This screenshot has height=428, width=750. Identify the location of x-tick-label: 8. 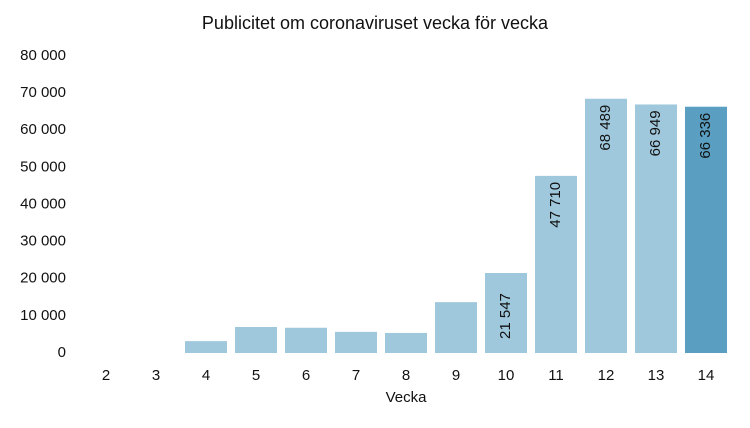
(406, 375).